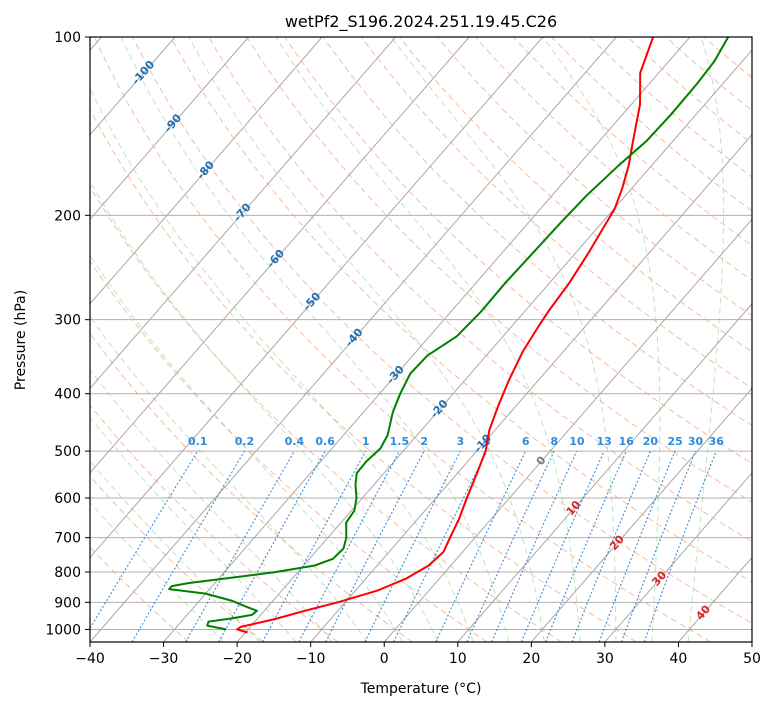 The image size is (775, 708). Describe the element at coordinates (295, 441) in the screenshot. I see `mixing-ratio-label: 0.4` at that location.